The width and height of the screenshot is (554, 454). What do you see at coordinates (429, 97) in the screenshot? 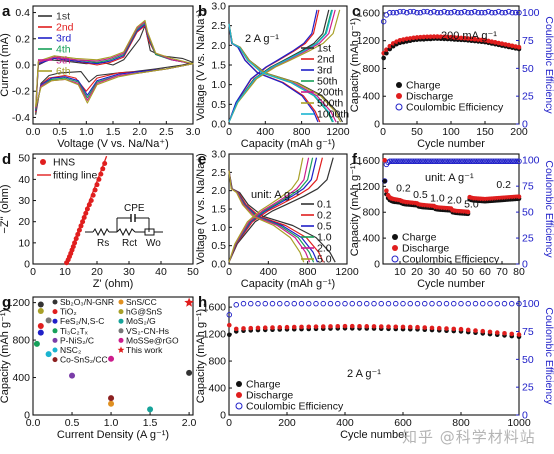
I see `legend-label: Discharge` at bounding box center [429, 97].